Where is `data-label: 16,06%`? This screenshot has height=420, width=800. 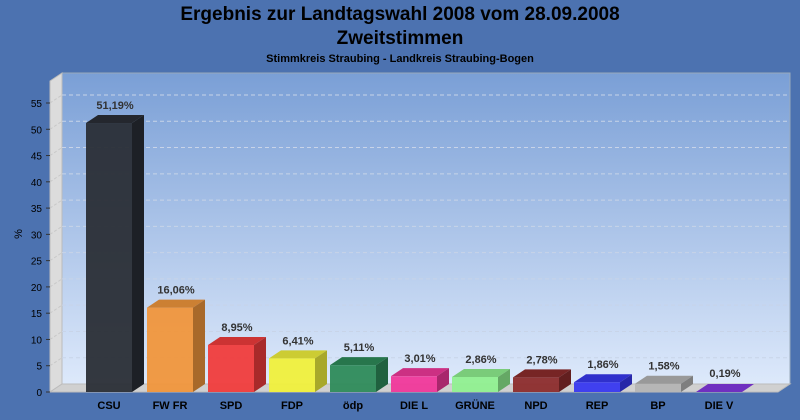
data-label: 16,06% is located at coordinates (176, 291).